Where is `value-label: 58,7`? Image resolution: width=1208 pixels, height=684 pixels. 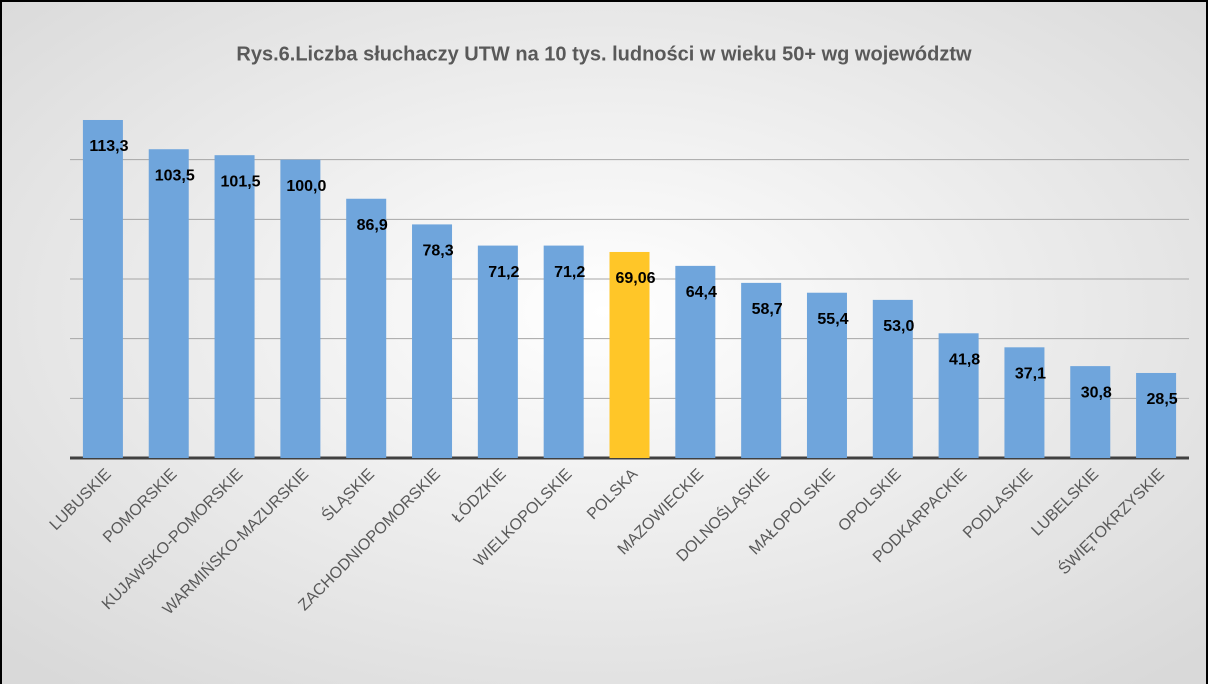
value-label: 58,7 is located at coordinates (767, 309).